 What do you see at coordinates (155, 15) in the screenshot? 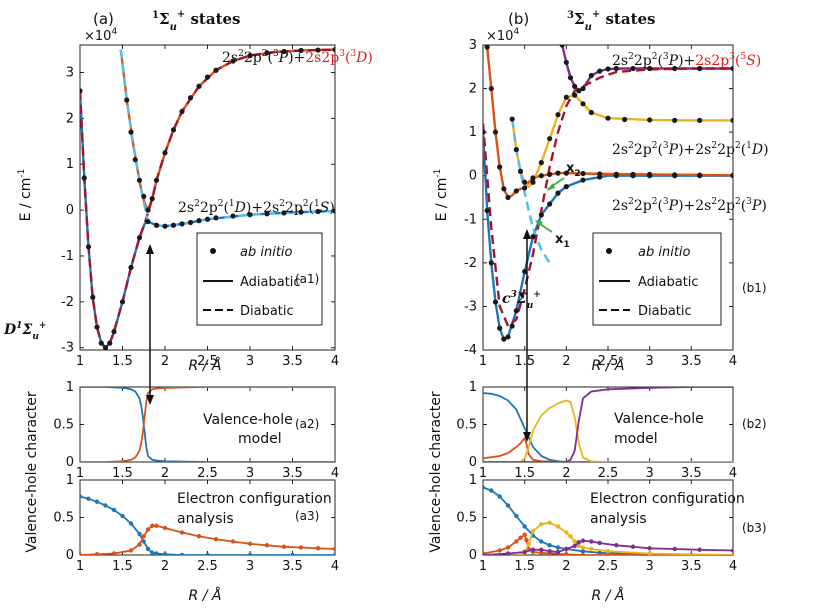
I see `title-a-mult: 1` at bounding box center [155, 15].